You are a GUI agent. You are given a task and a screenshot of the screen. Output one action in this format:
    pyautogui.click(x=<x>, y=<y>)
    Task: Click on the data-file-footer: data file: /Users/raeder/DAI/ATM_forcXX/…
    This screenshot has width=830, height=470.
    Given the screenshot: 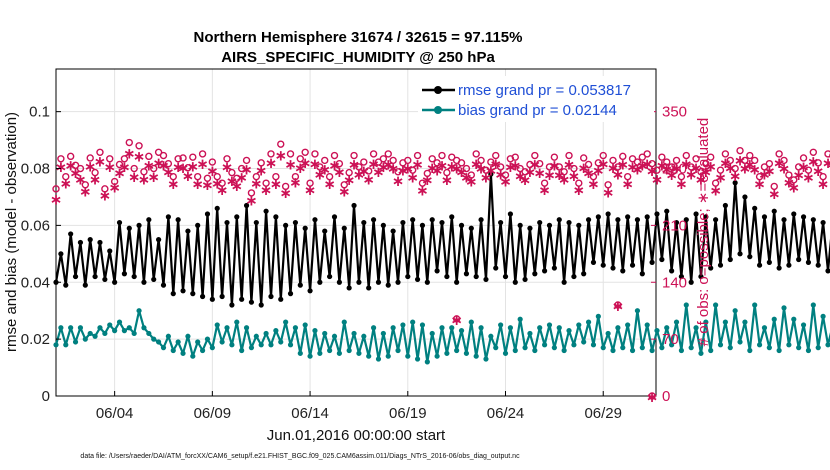 What is the action you would take?
    pyautogui.click(x=300, y=456)
    